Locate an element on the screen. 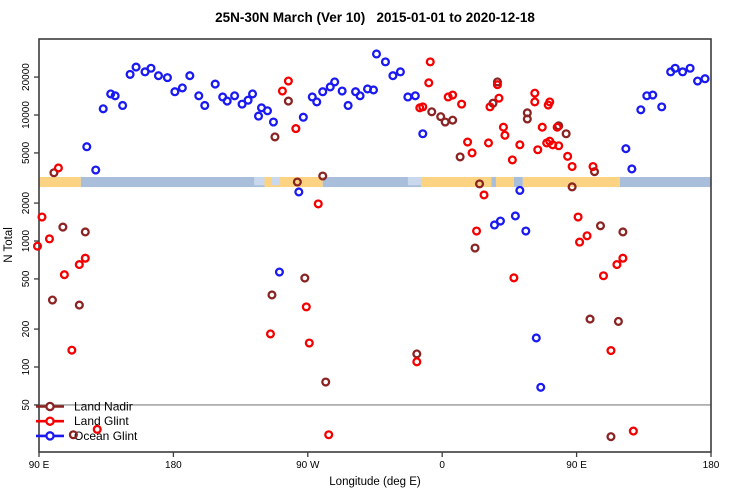  y-tick-label: 2000 is located at coordinates (26, 203).